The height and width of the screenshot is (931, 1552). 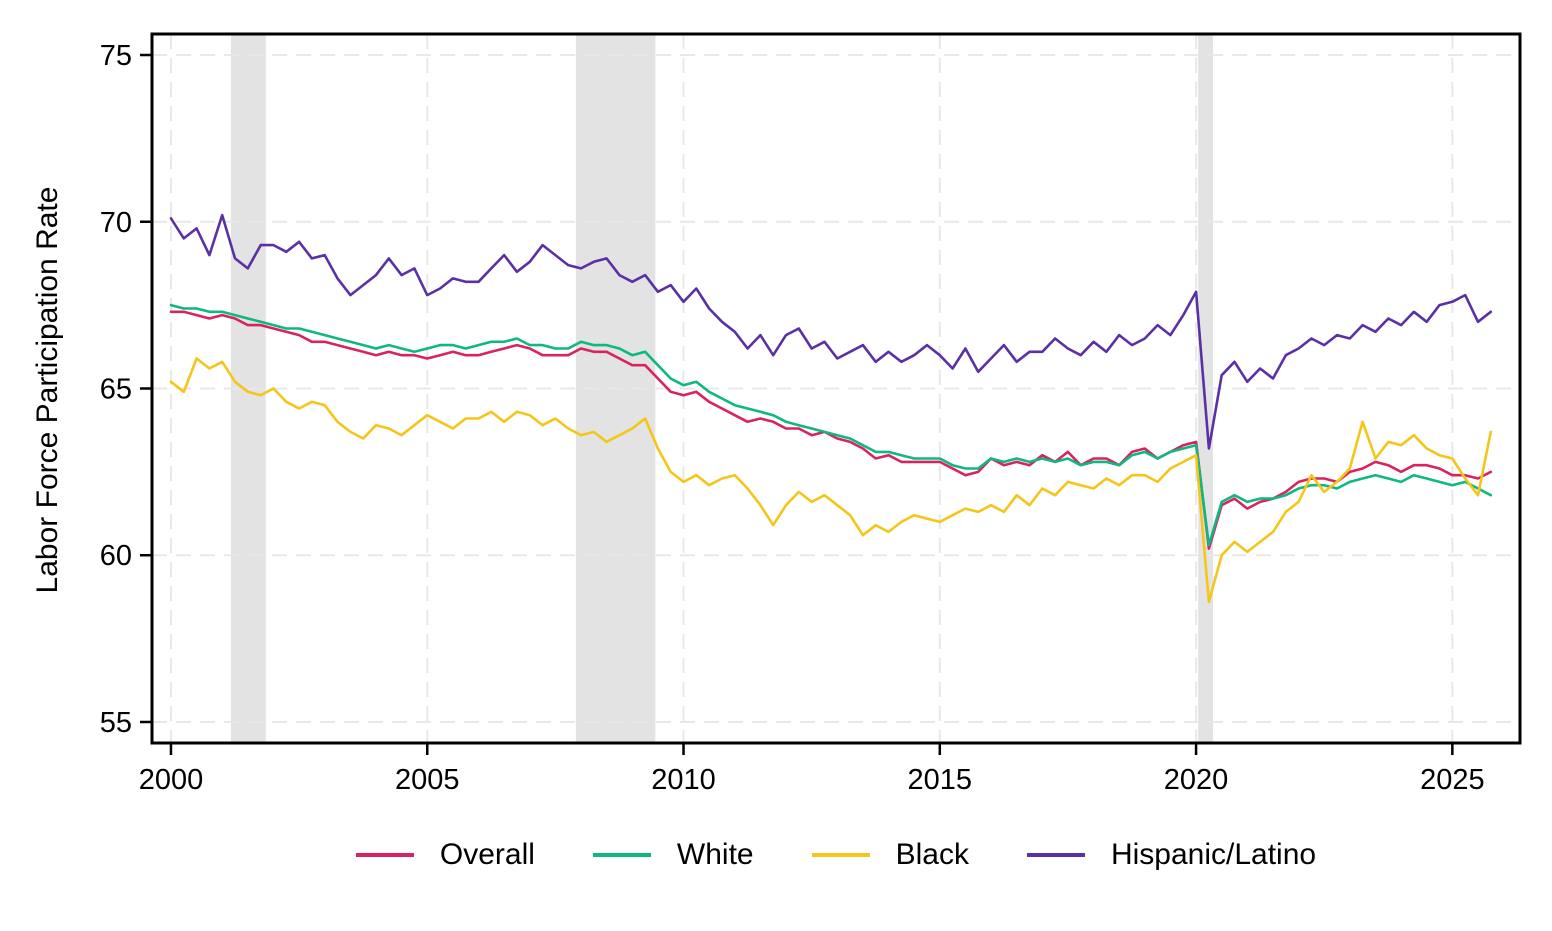 What do you see at coordinates (715, 854) in the screenshot?
I see `legend-label-white: White` at bounding box center [715, 854].